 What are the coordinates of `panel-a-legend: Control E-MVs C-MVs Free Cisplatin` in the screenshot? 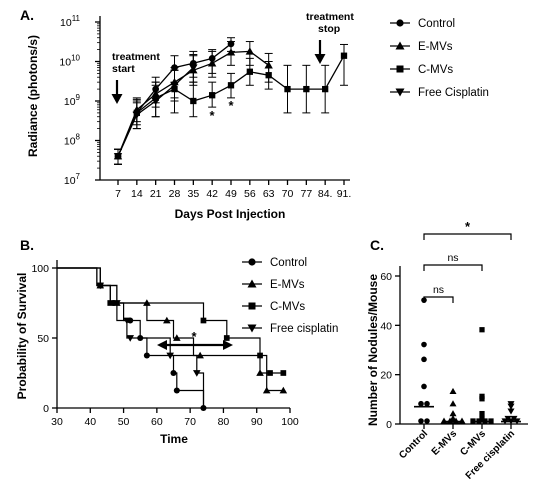 It's located at (439, 58).